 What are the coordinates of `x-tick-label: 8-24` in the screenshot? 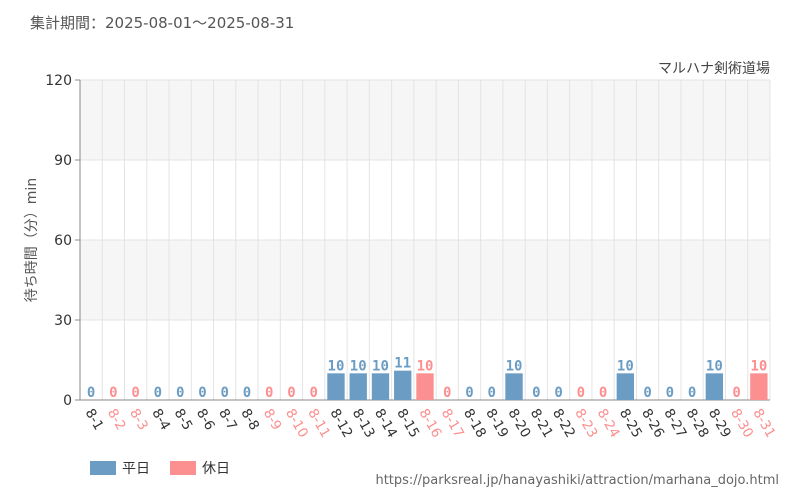 It's located at (608, 423).